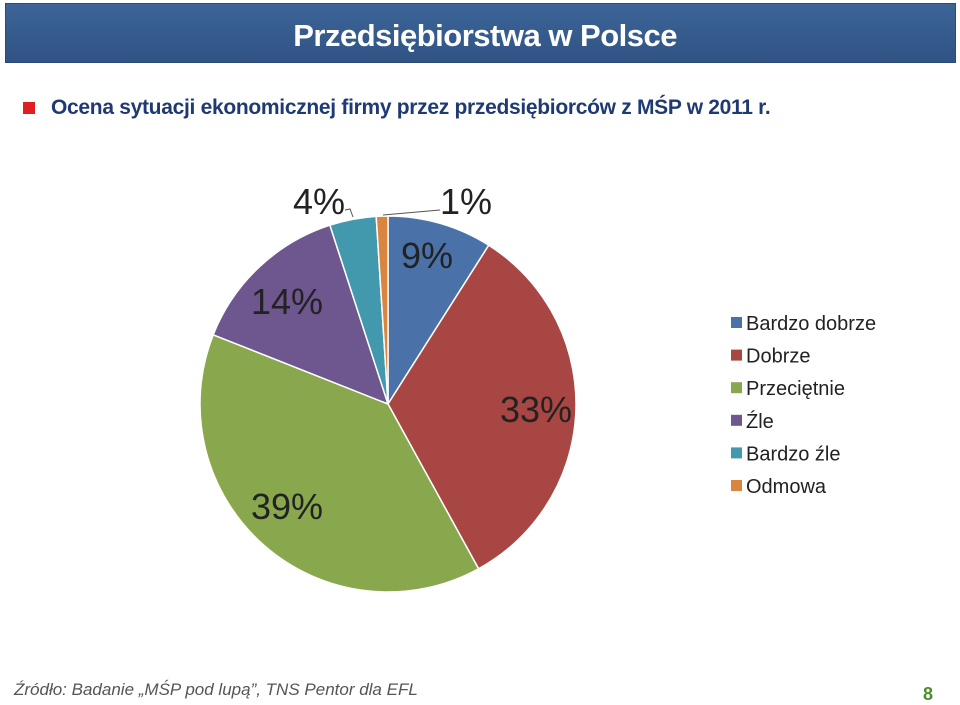 The height and width of the screenshot is (705, 960). Describe the element at coordinates (536, 409) in the screenshot. I see `data-label-dobrze: 33%` at that location.